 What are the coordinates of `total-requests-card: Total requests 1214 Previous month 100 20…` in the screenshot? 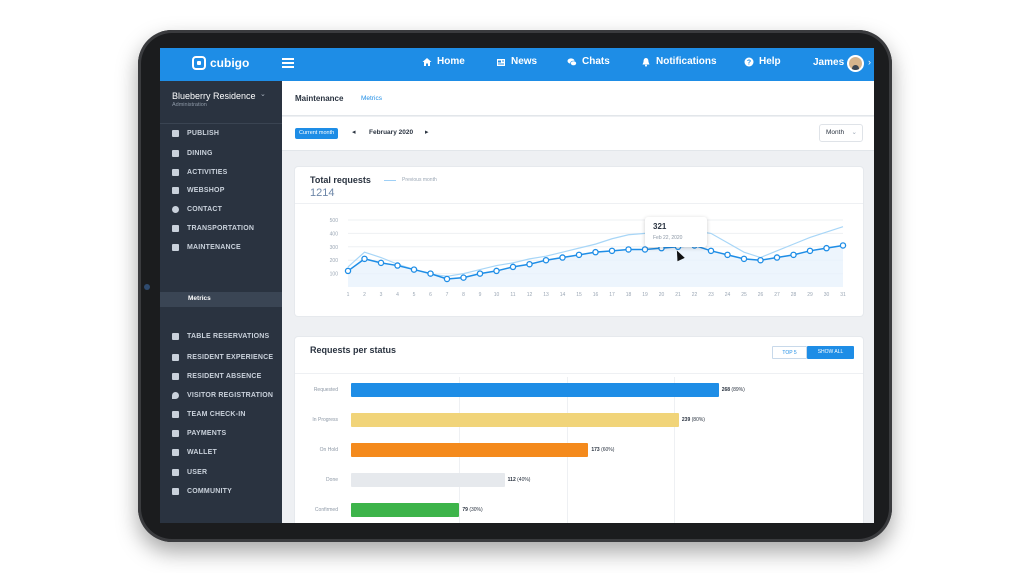 It's located at (579, 241).